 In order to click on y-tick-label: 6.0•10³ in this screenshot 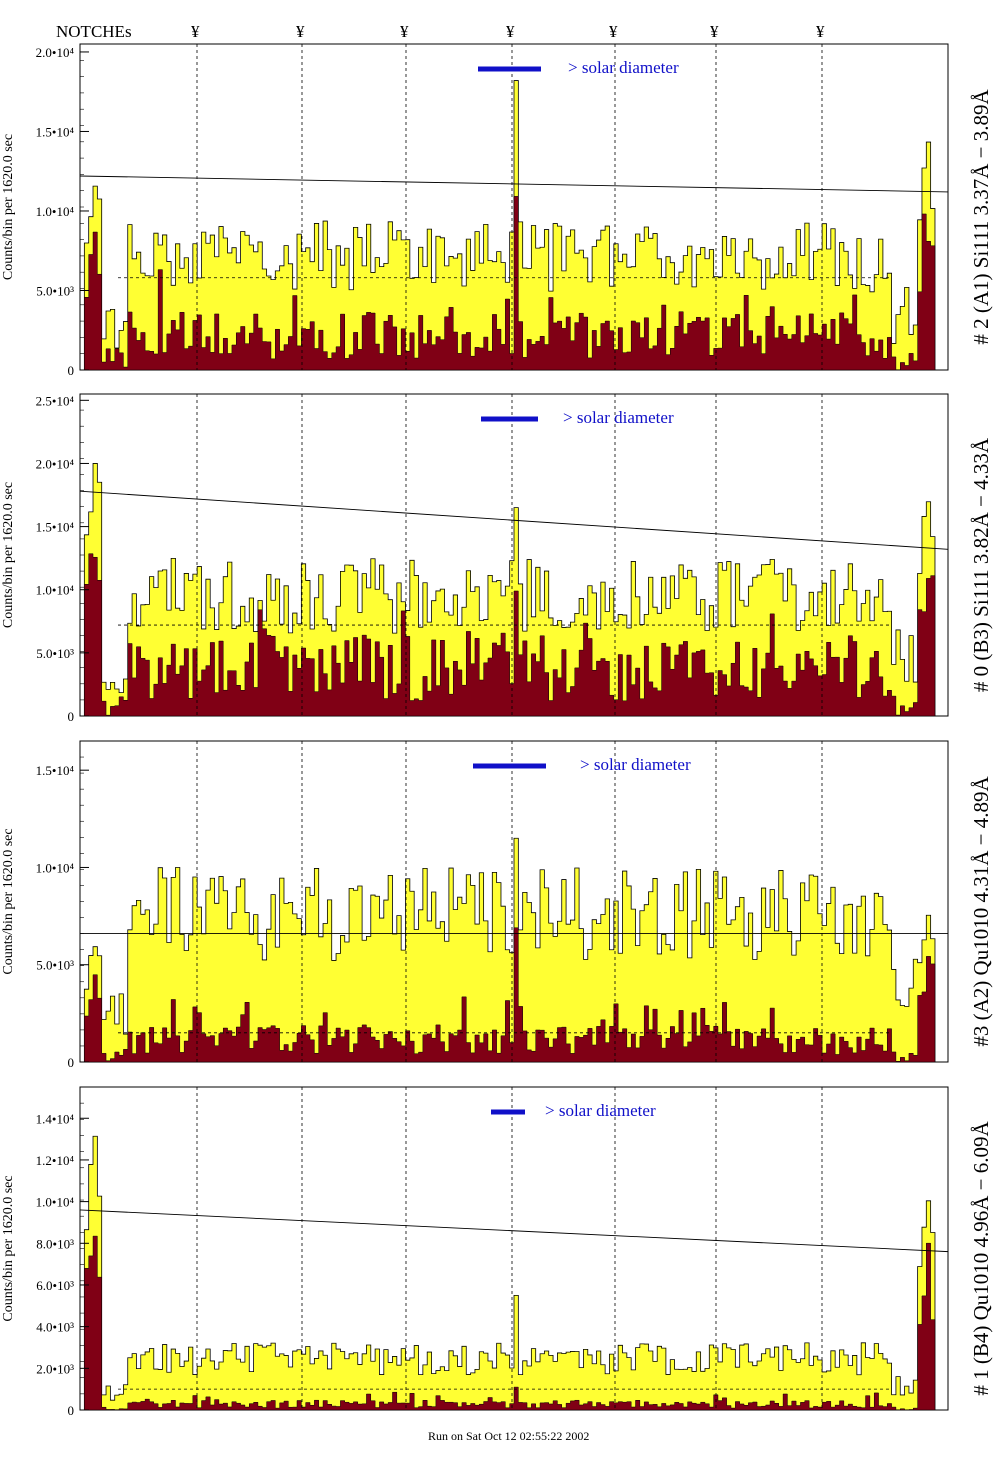, I will do `click(55, 1285)`.